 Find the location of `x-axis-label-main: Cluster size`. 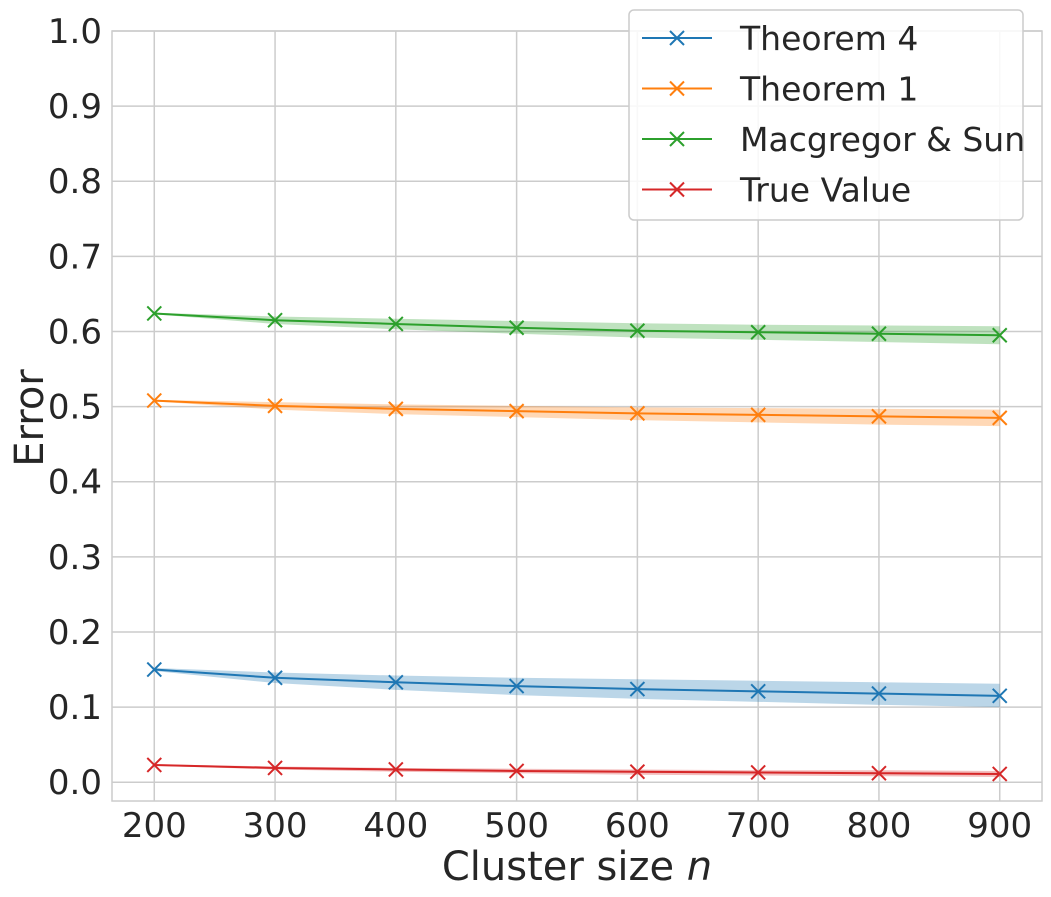

x-axis-label-main: Cluster size is located at coordinates (564, 867).